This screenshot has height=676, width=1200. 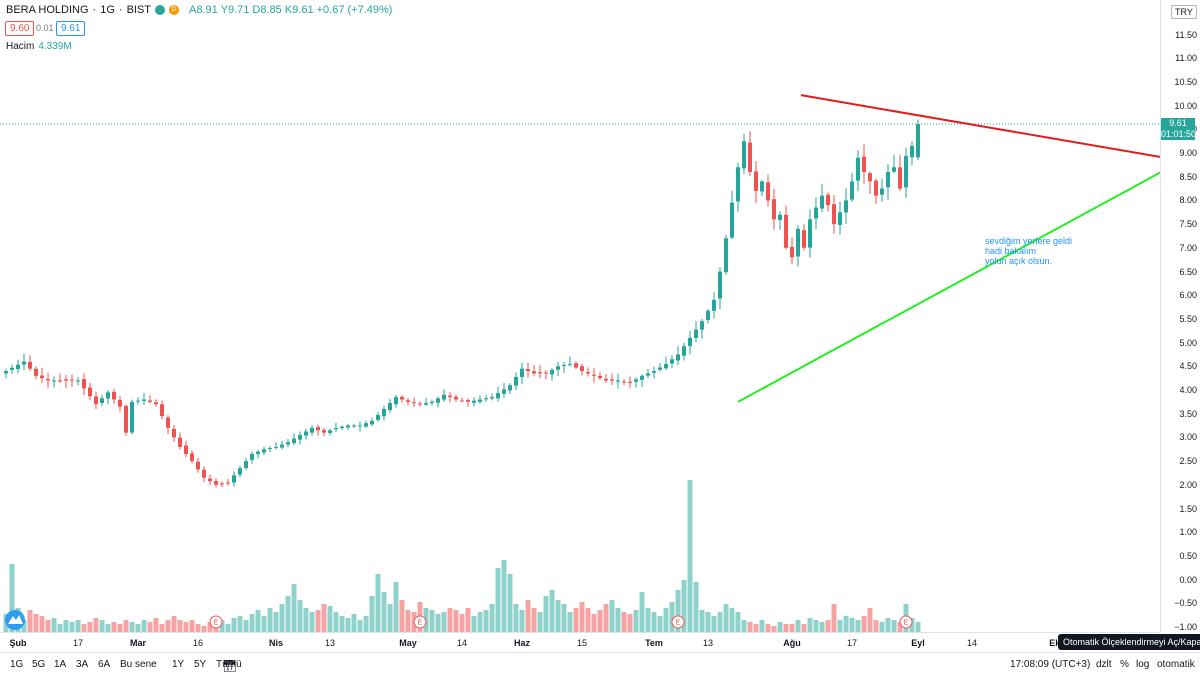 I want to click on time-tick-label: 15, so click(x=582, y=643).